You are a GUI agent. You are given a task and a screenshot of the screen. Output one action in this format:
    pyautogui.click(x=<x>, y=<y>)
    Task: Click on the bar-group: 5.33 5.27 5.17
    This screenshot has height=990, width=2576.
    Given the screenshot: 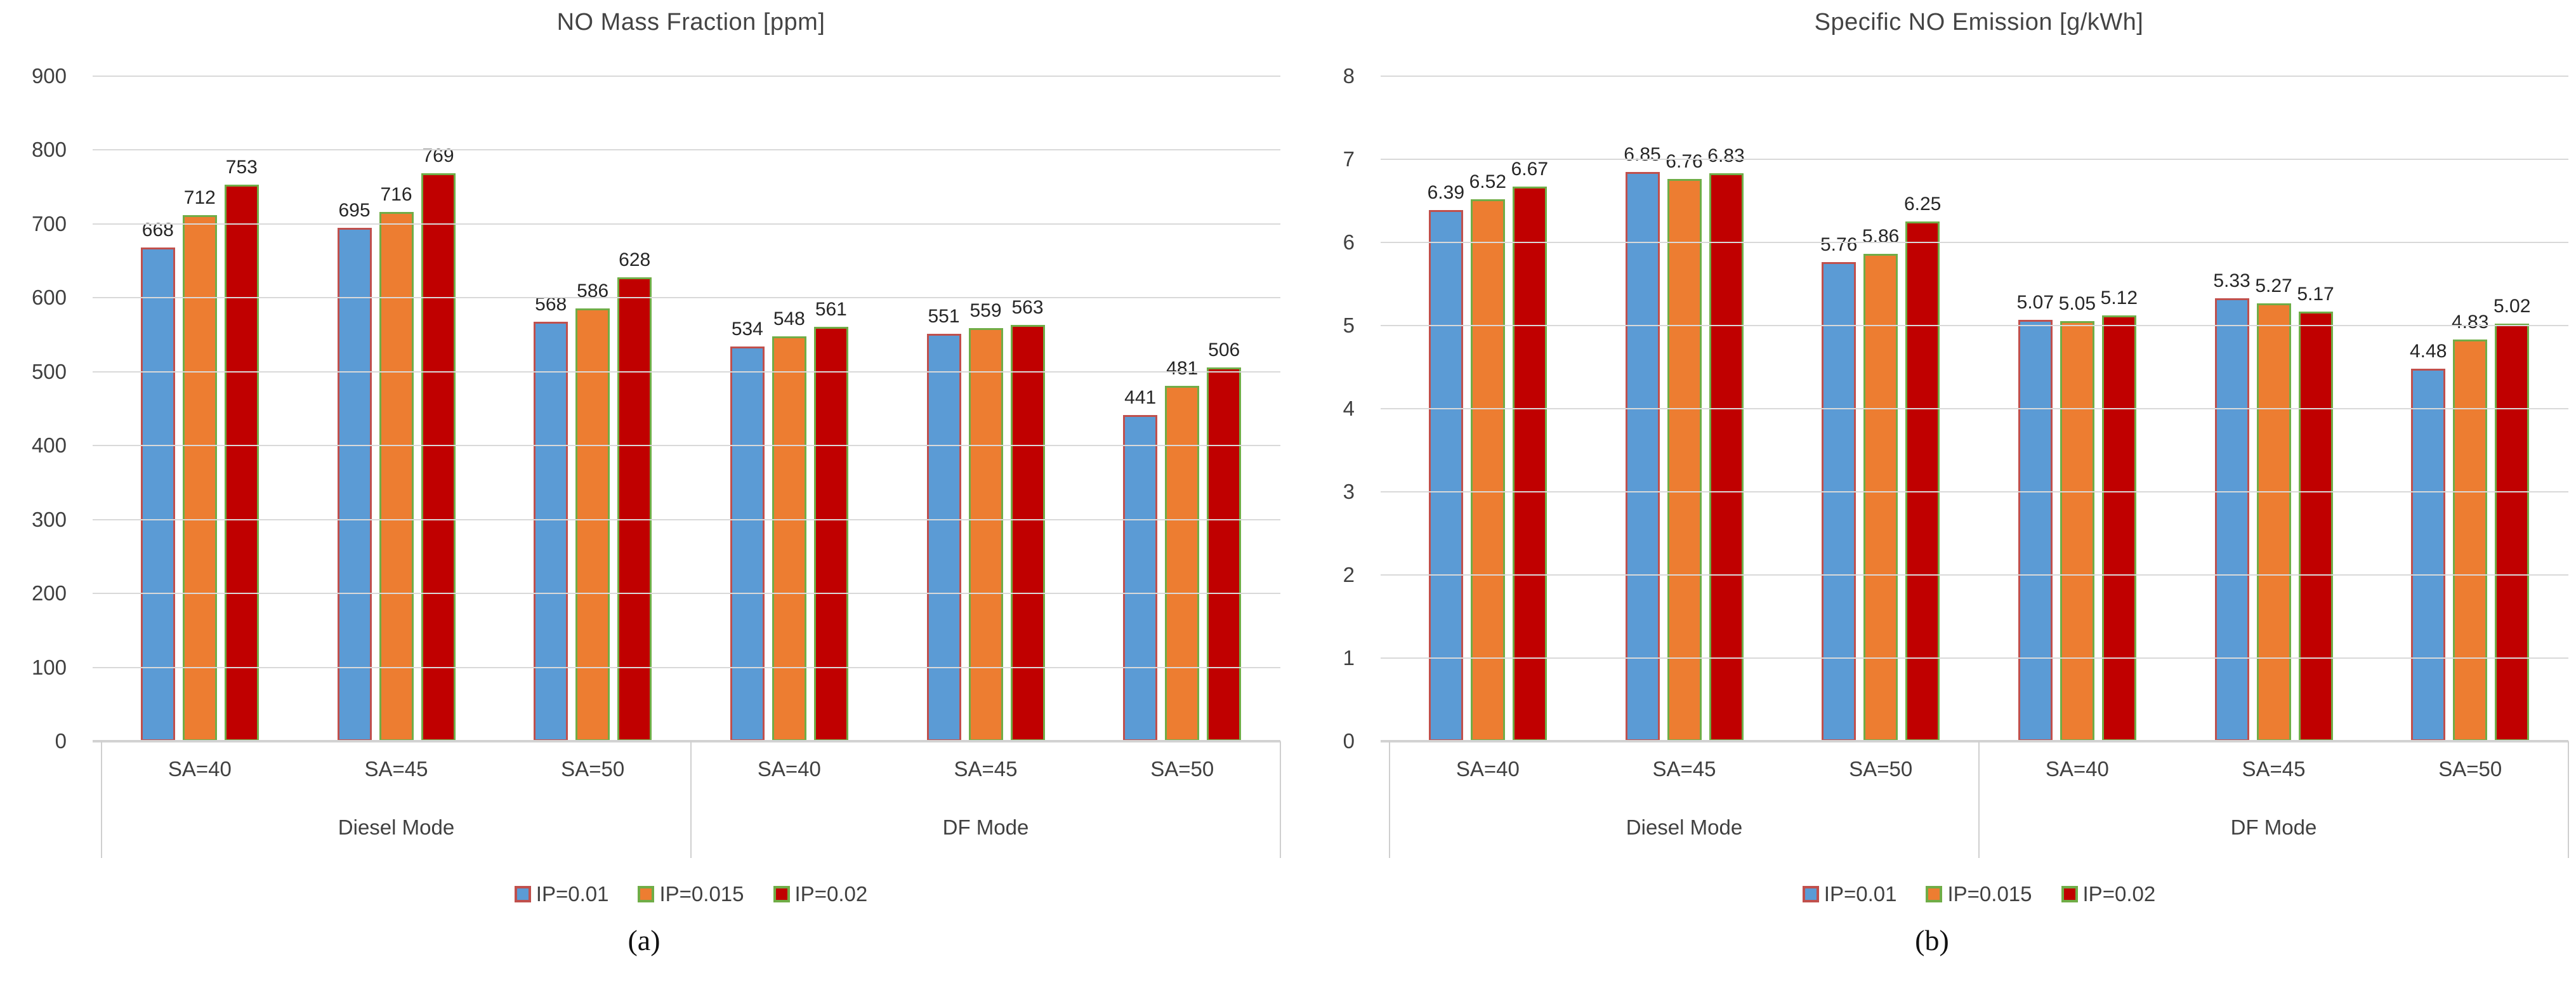 What is the action you would take?
    pyautogui.click(x=2274, y=408)
    